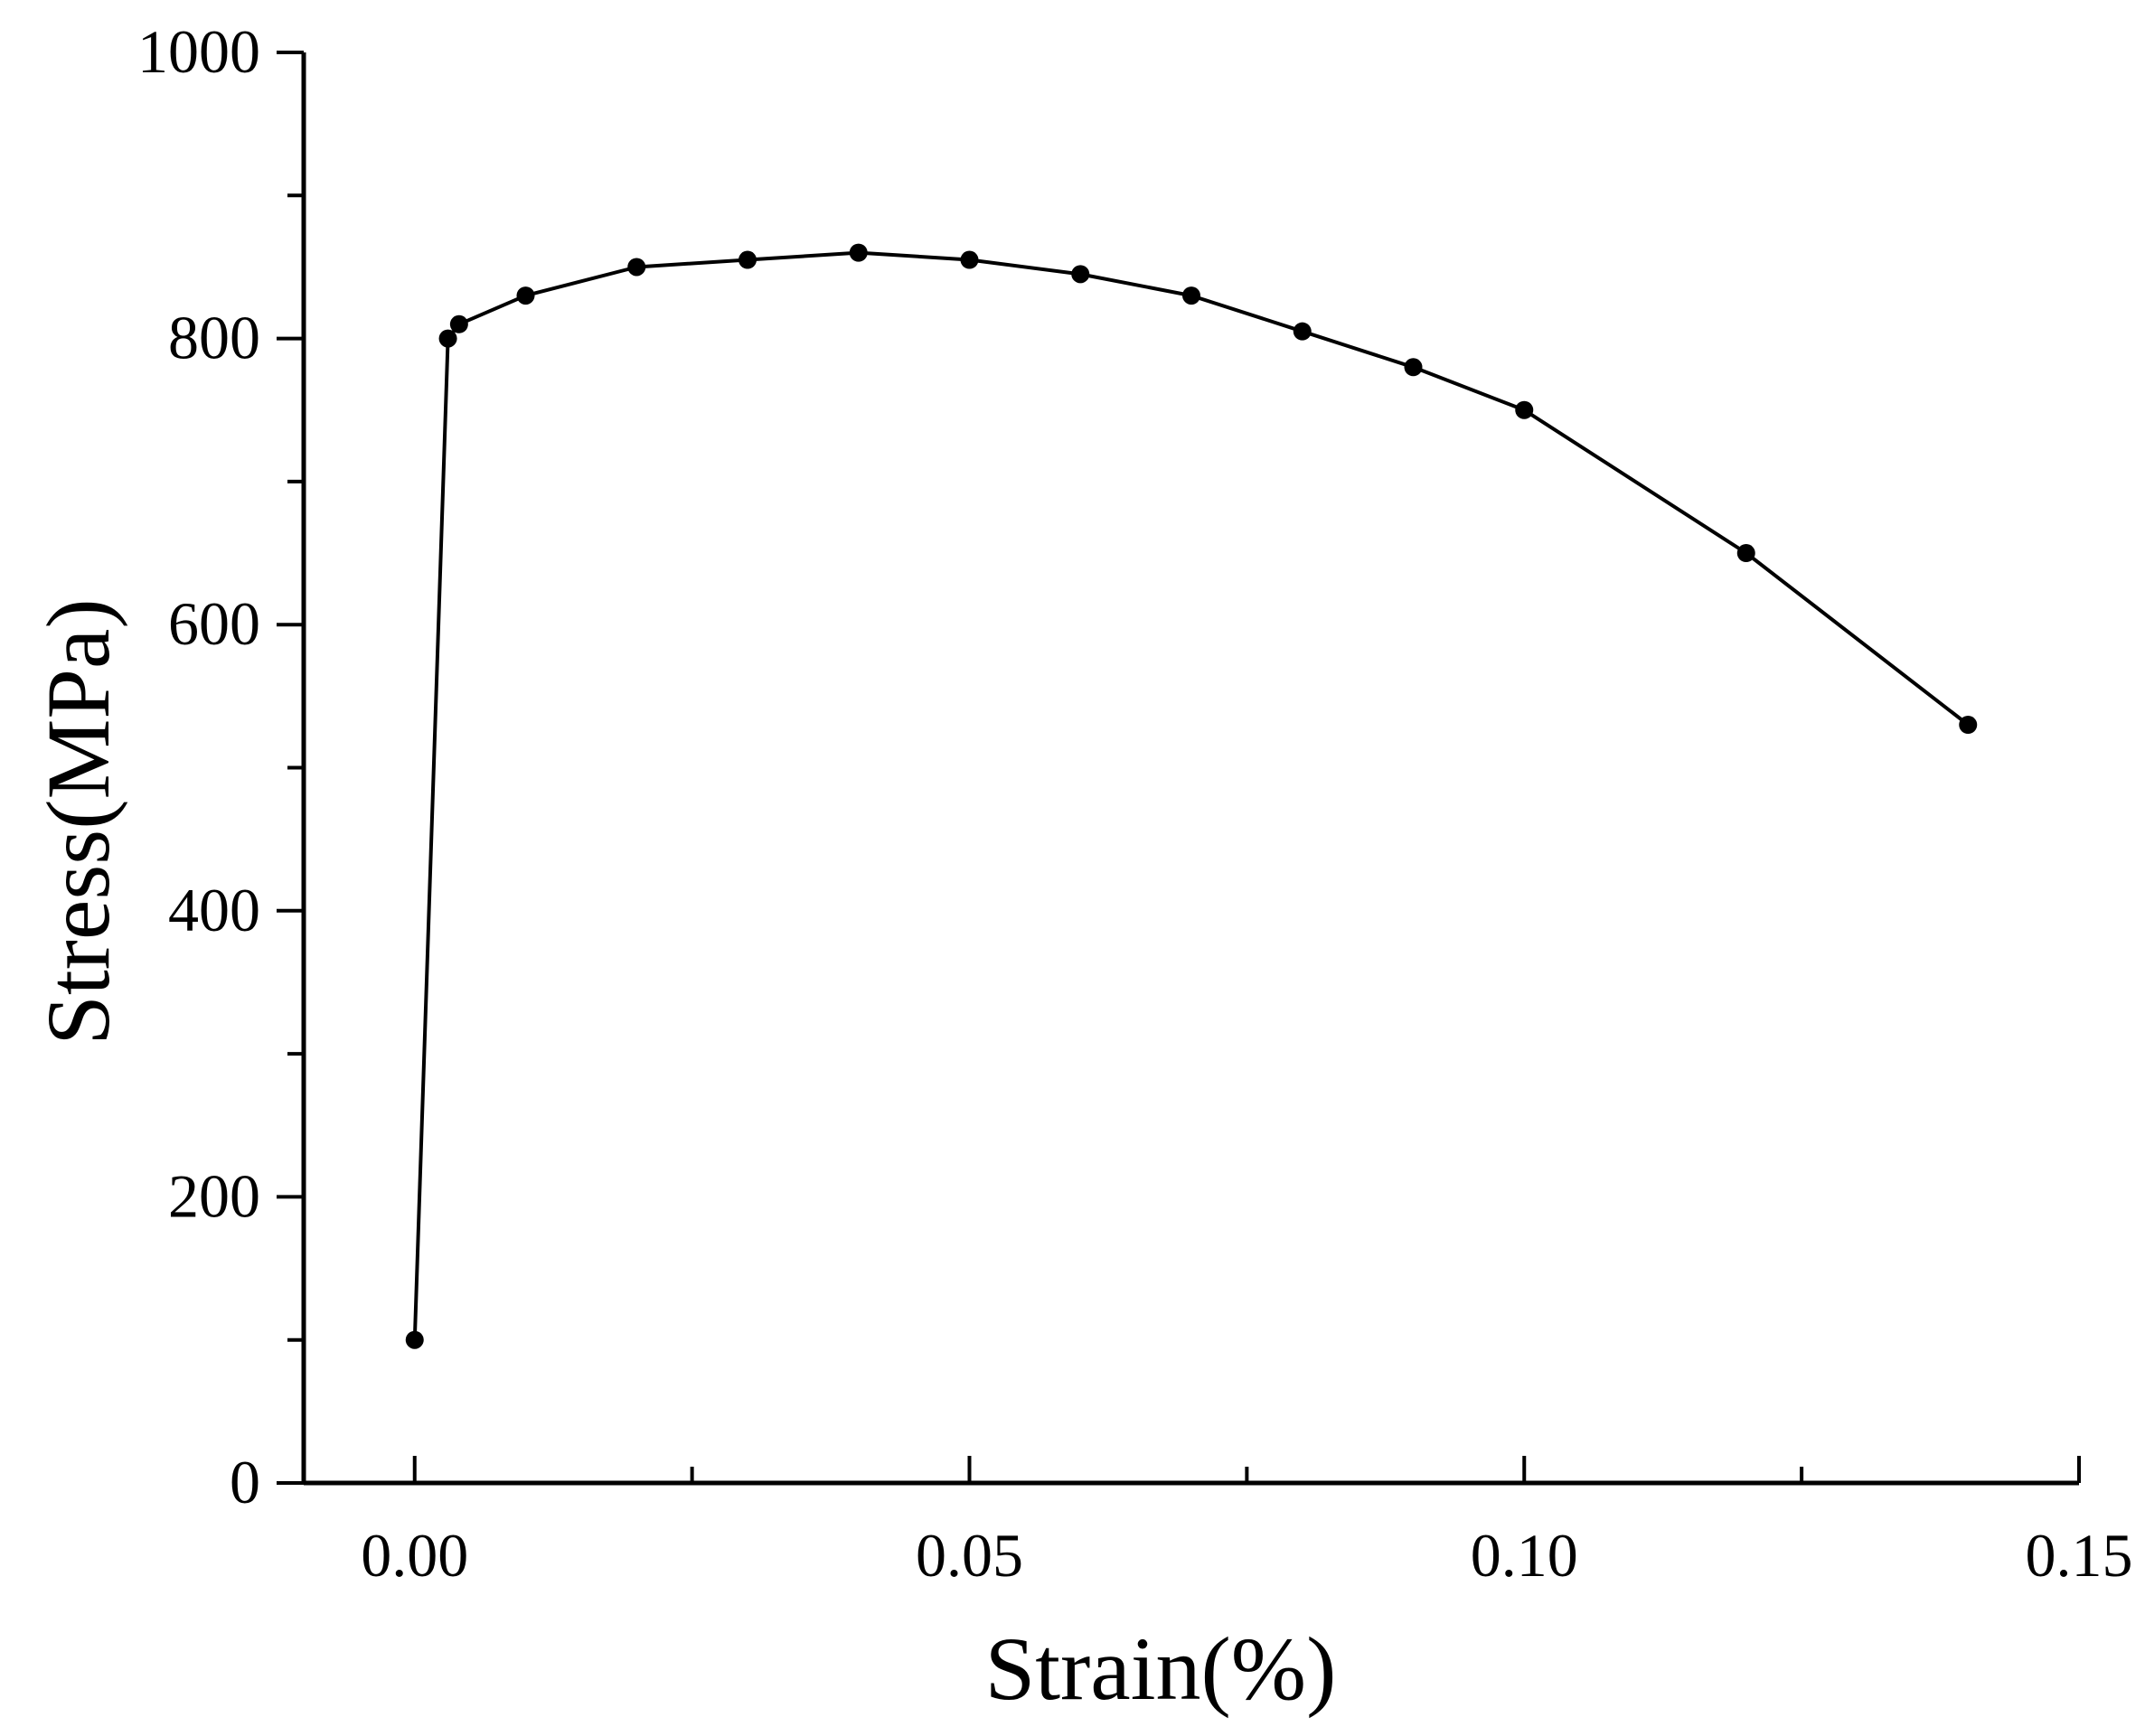 This screenshot has width=2145, height=1736. I want to click on y-axis-title: Stress(MPa), so click(78, 821).